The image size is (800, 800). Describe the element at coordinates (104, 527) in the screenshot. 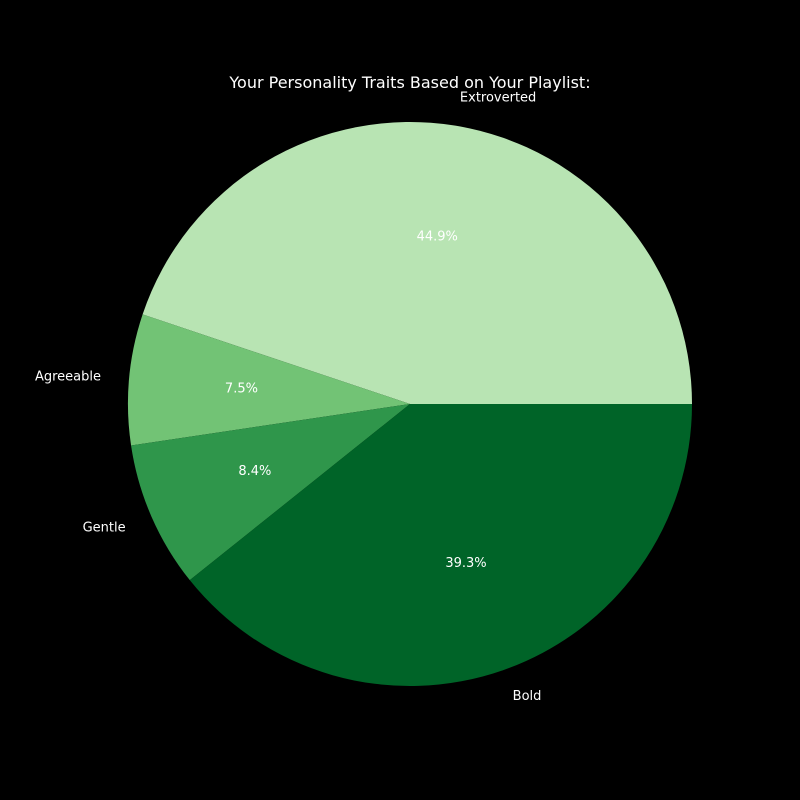

I see `slice-label-gentle: Gentle` at that location.